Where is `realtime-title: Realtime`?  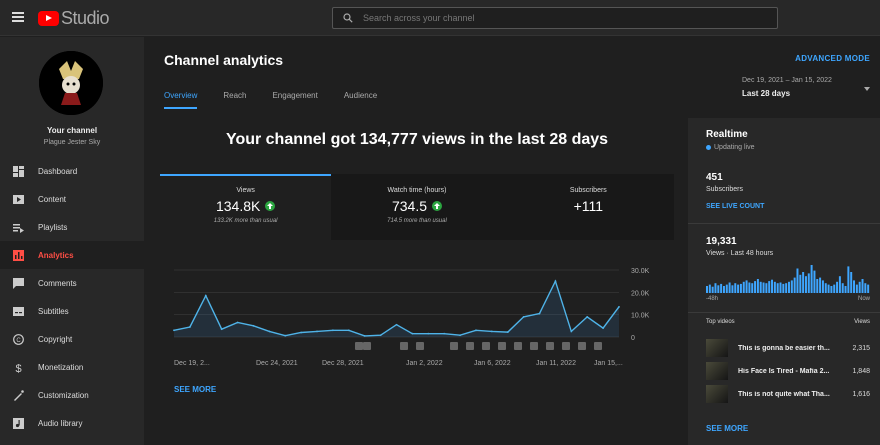 realtime-title: Realtime is located at coordinates (727, 134).